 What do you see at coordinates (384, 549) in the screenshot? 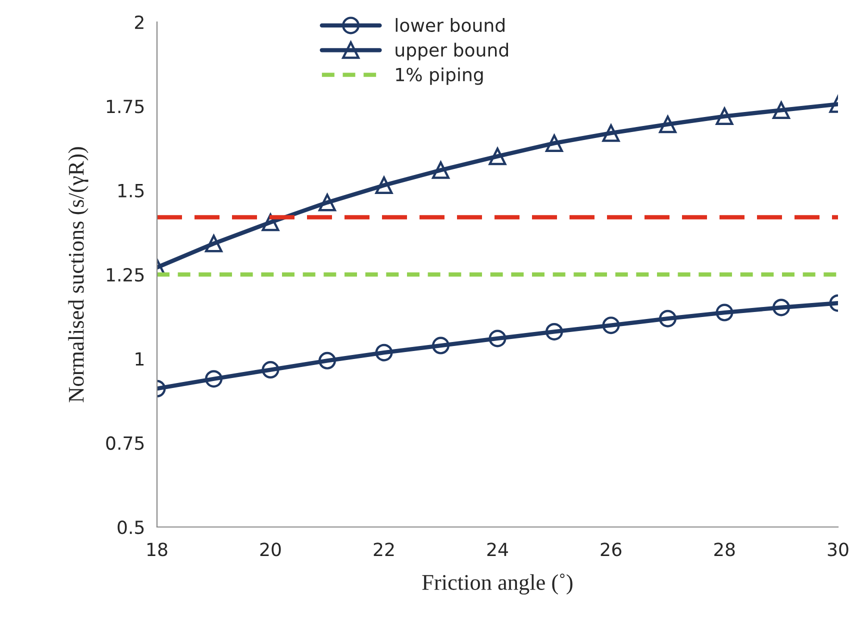
I see `x-tick-label: 22` at bounding box center [384, 549].